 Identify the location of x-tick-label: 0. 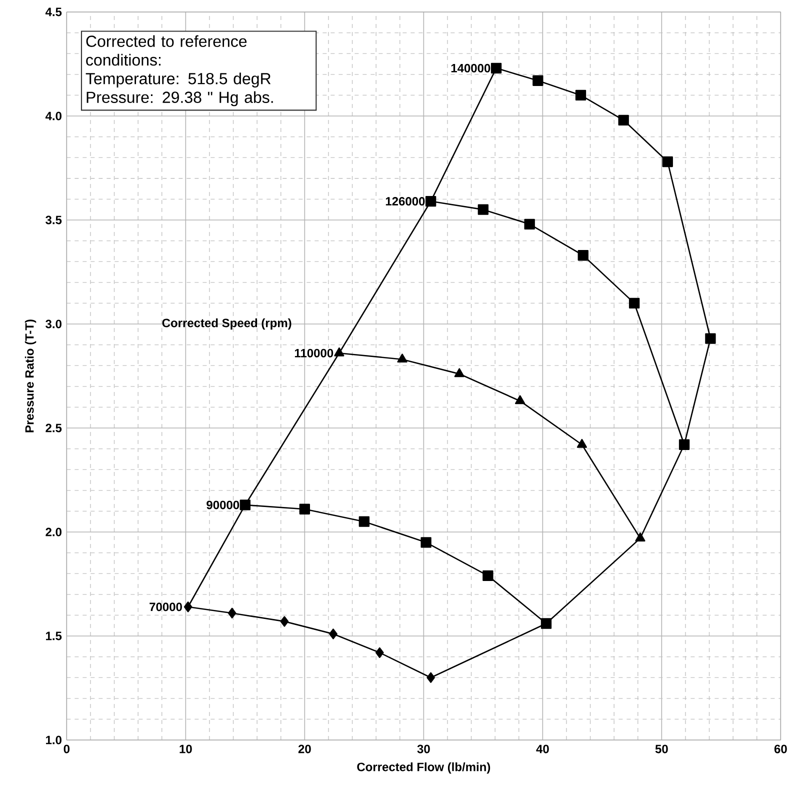
(67, 749).